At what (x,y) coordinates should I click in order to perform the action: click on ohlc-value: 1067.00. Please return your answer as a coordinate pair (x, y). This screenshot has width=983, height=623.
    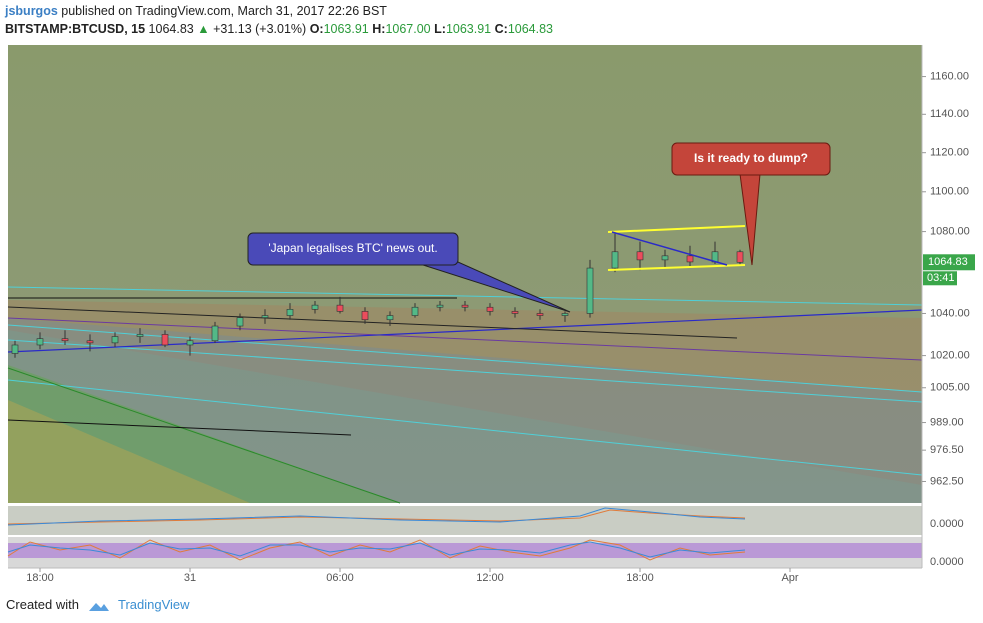
    Looking at the image, I should click on (408, 29).